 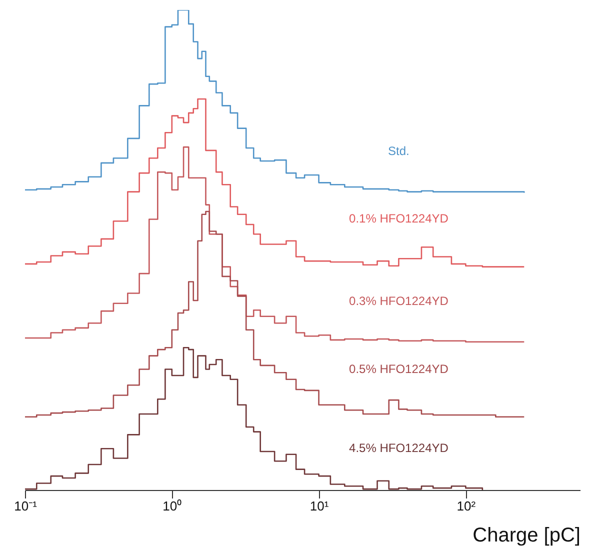 I want to click on text: 0.5% HFO1224YD, so click(x=399, y=369).